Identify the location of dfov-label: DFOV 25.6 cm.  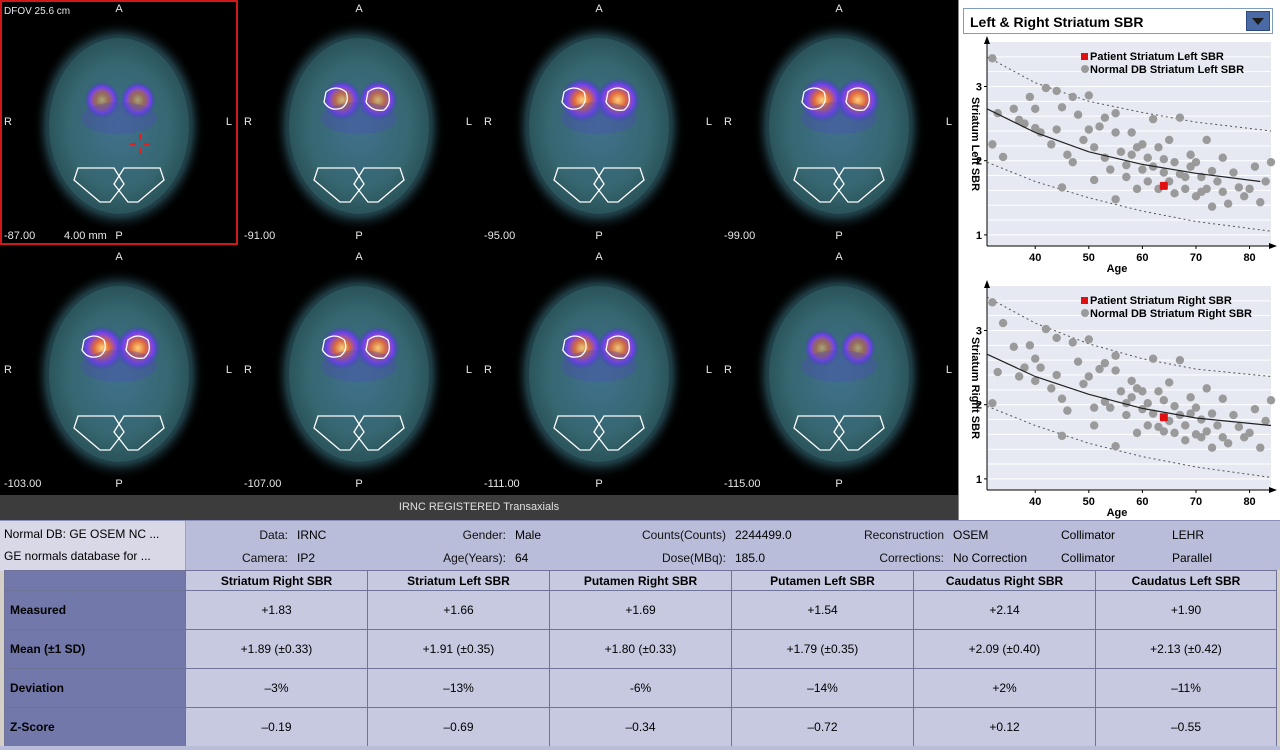
(37, 11).